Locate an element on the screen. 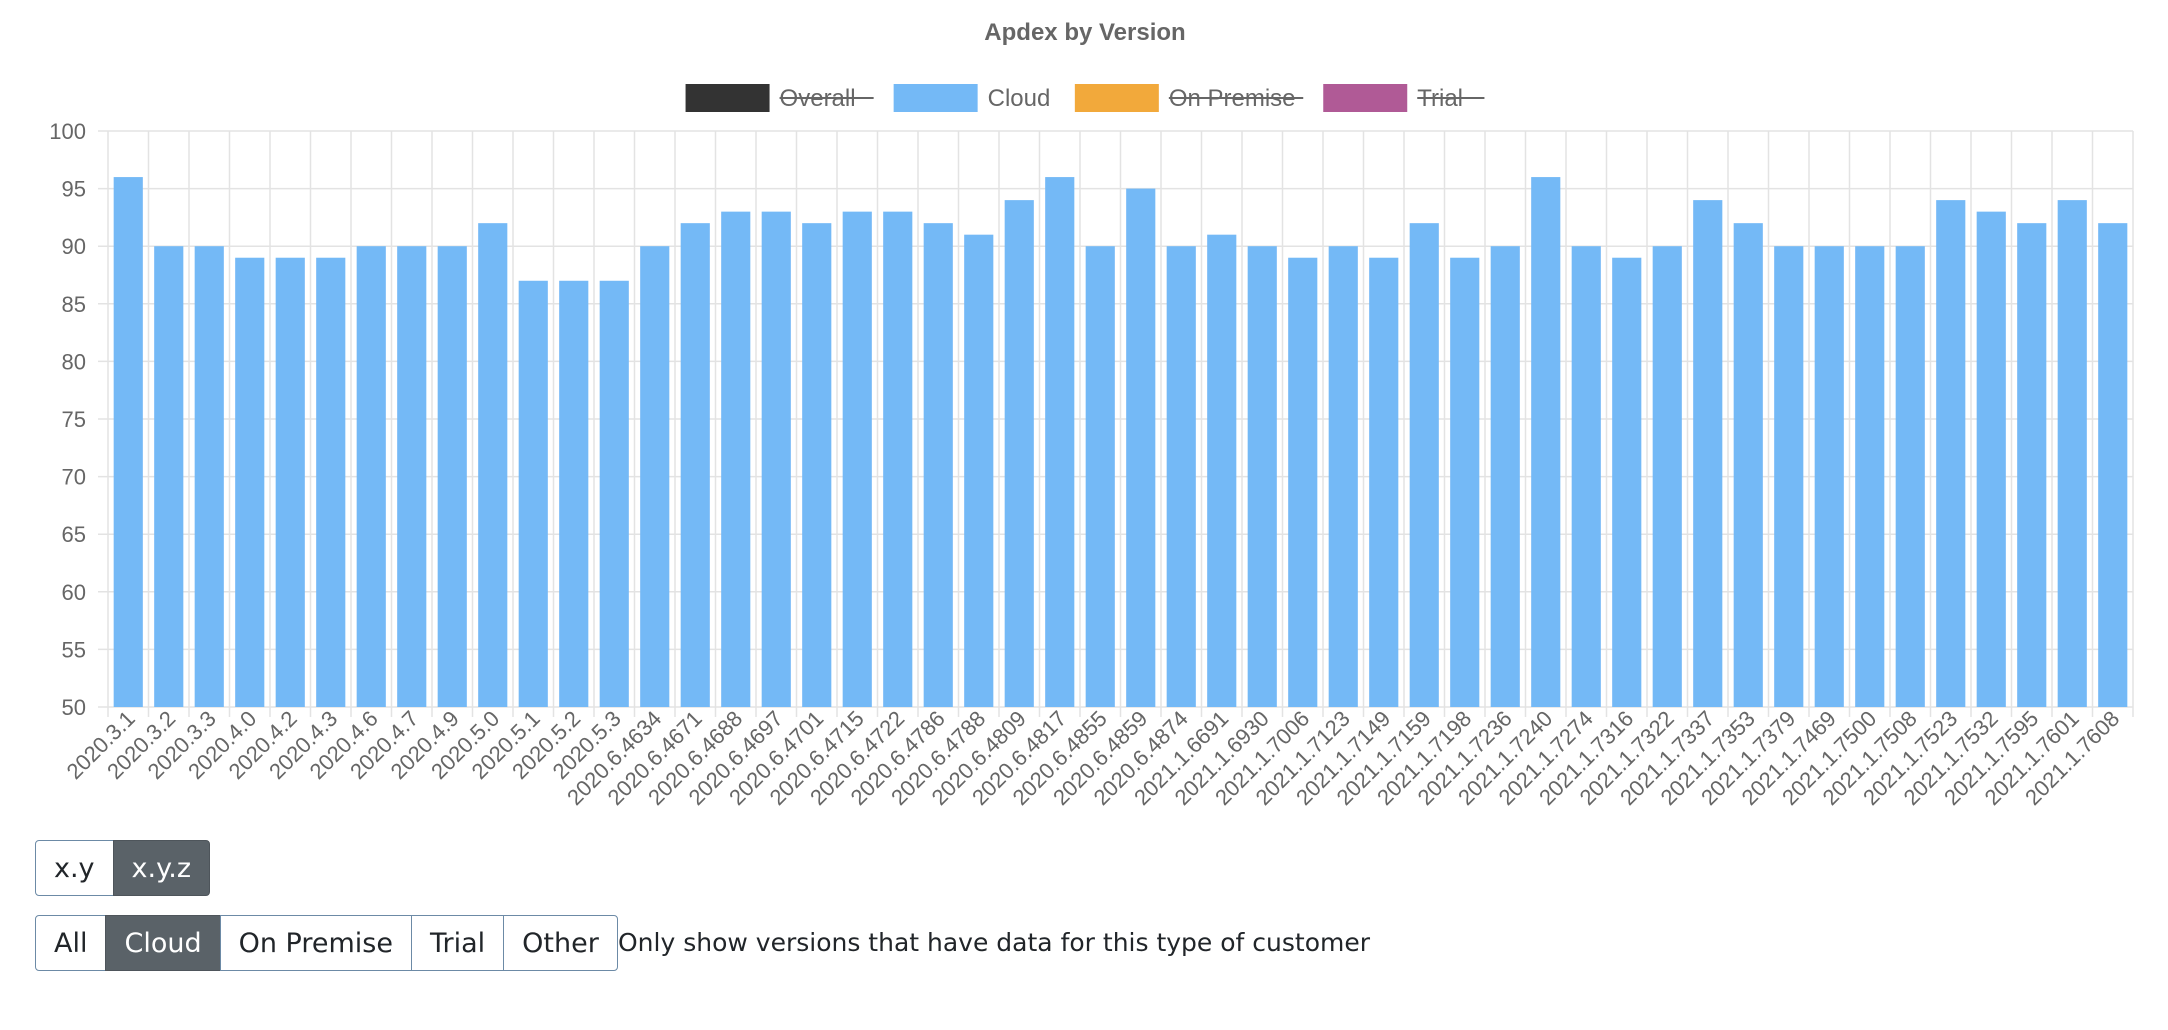 The height and width of the screenshot is (1030, 2168). legend-item-on-premise: On Premise is located at coordinates (1189, 98).